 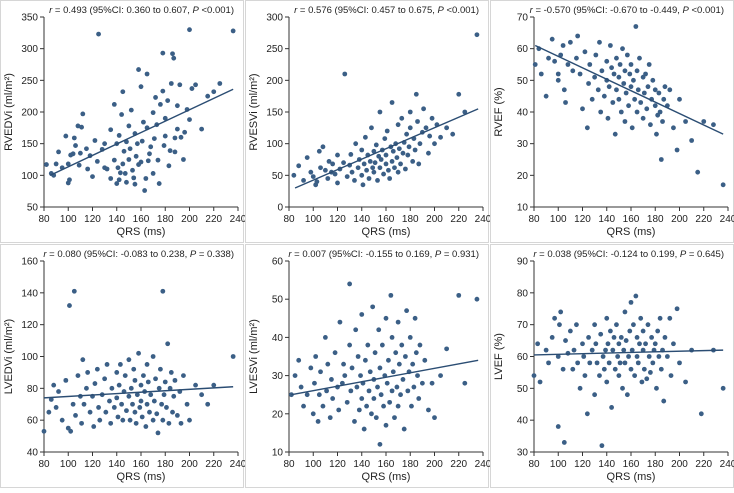 What do you see at coordinates (337, 464) in the screenshot?
I see `x-tick-label: 120` at bounding box center [337, 464].